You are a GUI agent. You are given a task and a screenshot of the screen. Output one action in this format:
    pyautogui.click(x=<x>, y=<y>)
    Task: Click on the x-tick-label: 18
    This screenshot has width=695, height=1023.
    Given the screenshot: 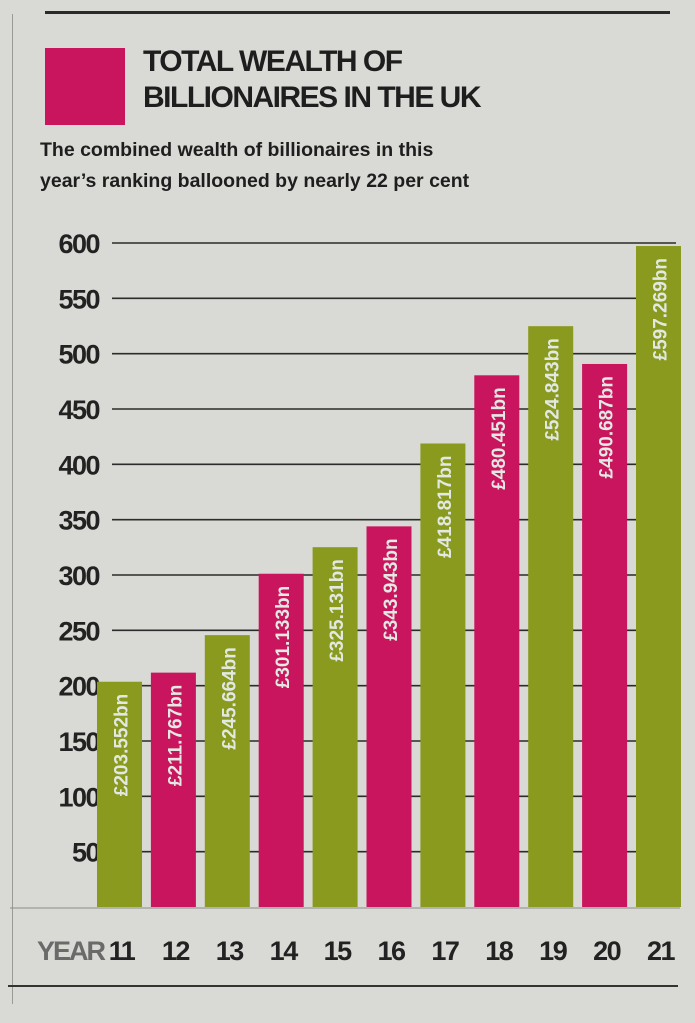 What is the action you would take?
    pyautogui.click(x=499, y=951)
    